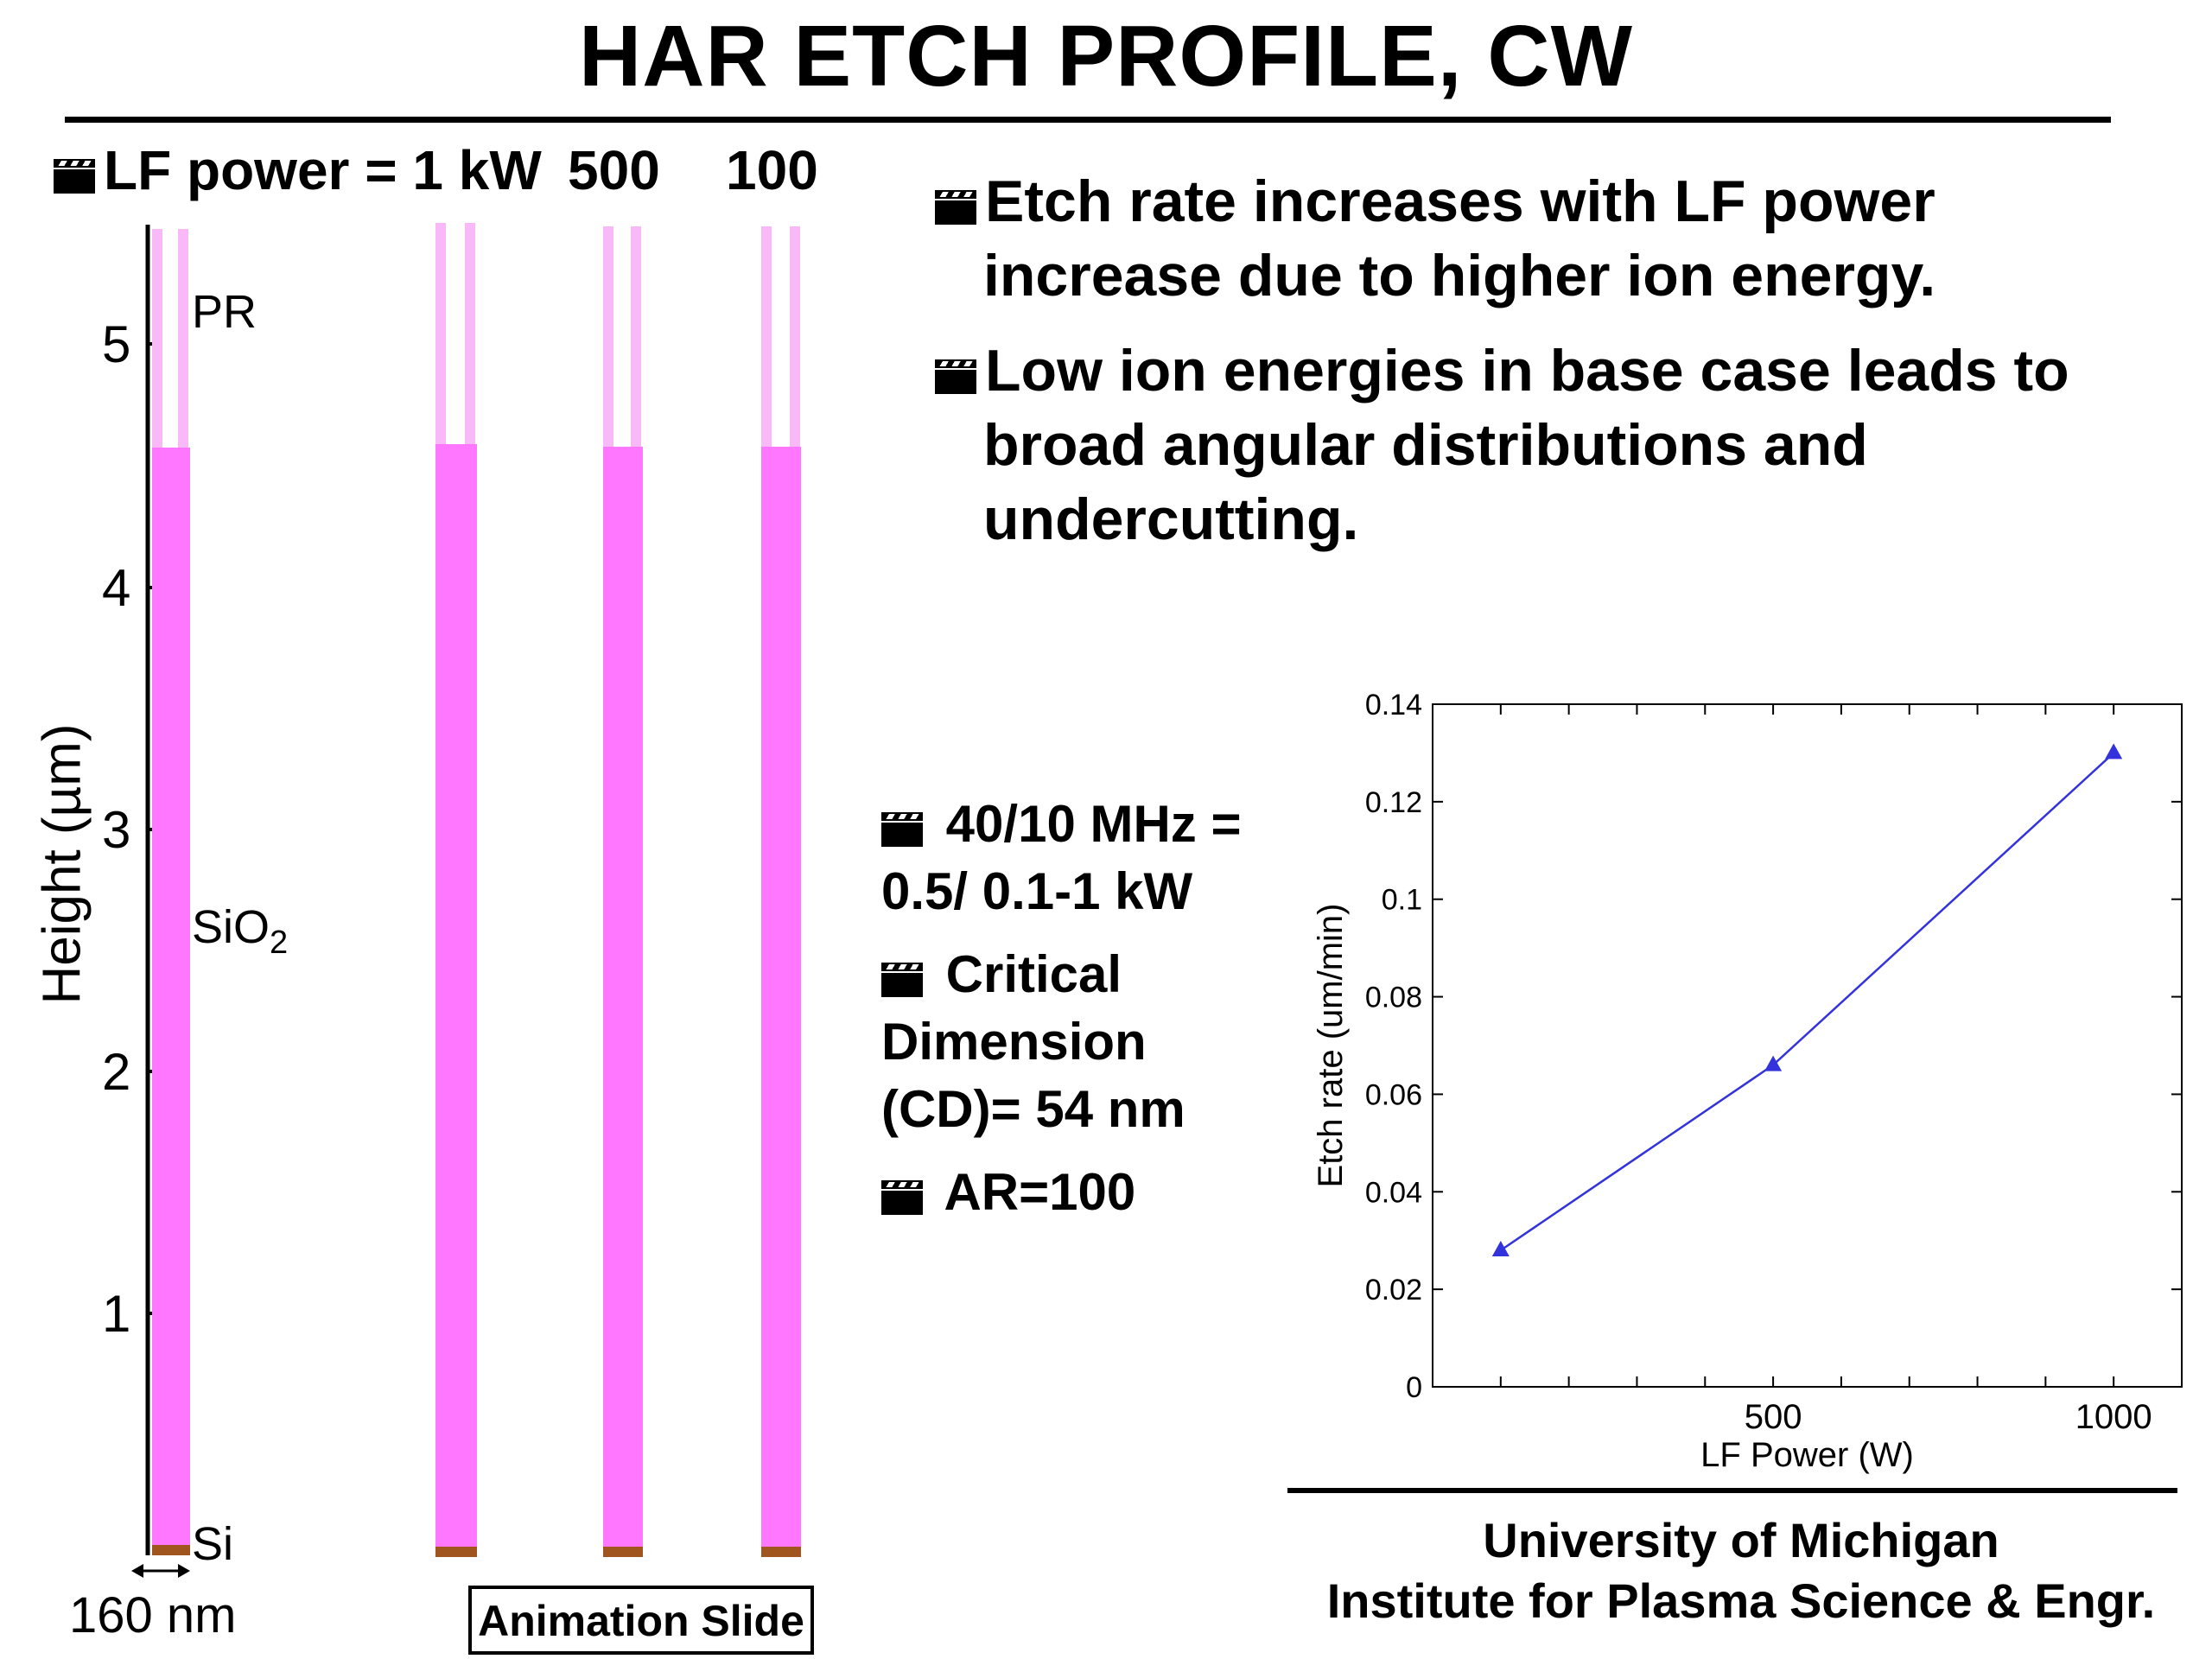 The width and height of the screenshot is (2212, 1659). What do you see at coordinates (1393, 1094) in the screenshot?
I see `y-tick-label: 0.06` at bounding box center [1393, 1094].